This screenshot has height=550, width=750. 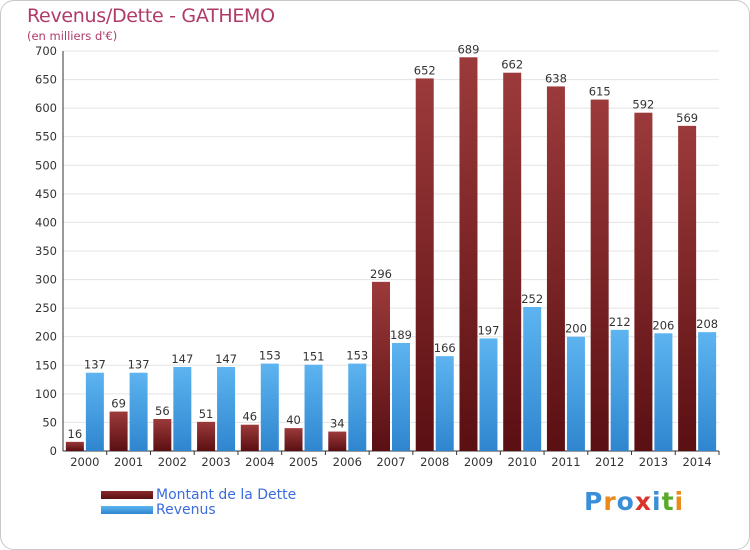 I want to click on debt-value-label: 16, so click(x=75, y=434).